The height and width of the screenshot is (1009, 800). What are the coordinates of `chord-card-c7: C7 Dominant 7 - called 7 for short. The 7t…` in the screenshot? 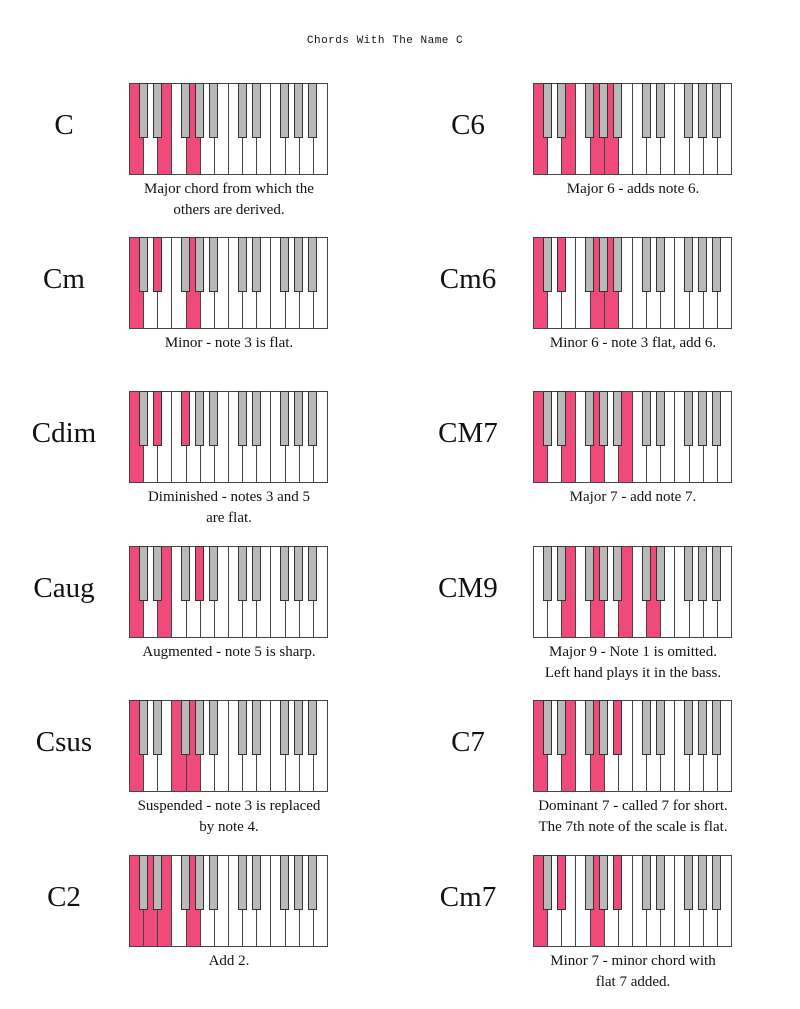 It's located at (602, 777).